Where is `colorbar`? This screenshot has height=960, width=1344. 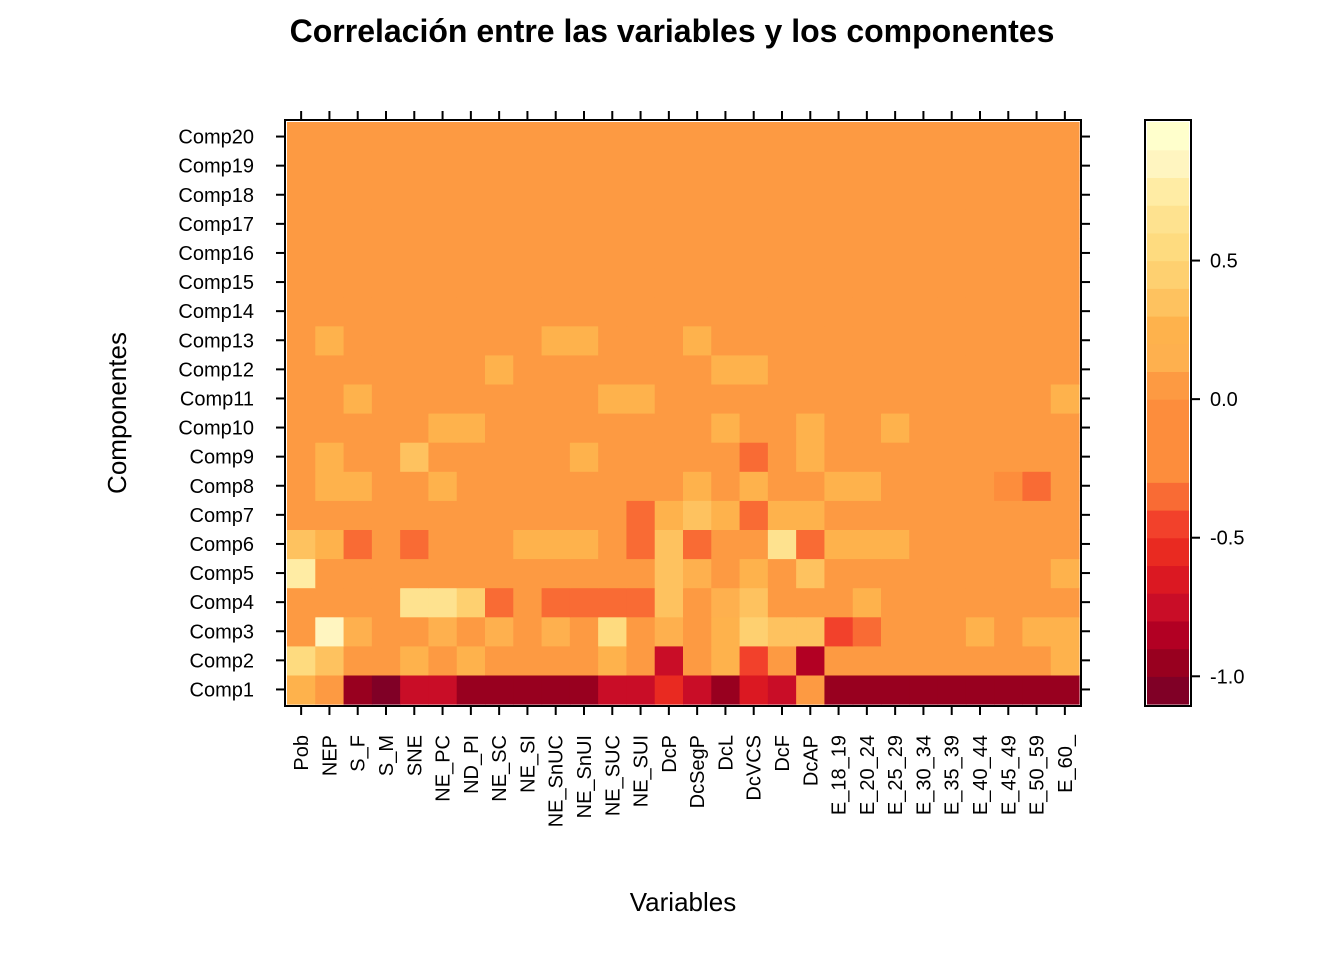
colorbar is located at coordinates (1168, 413).